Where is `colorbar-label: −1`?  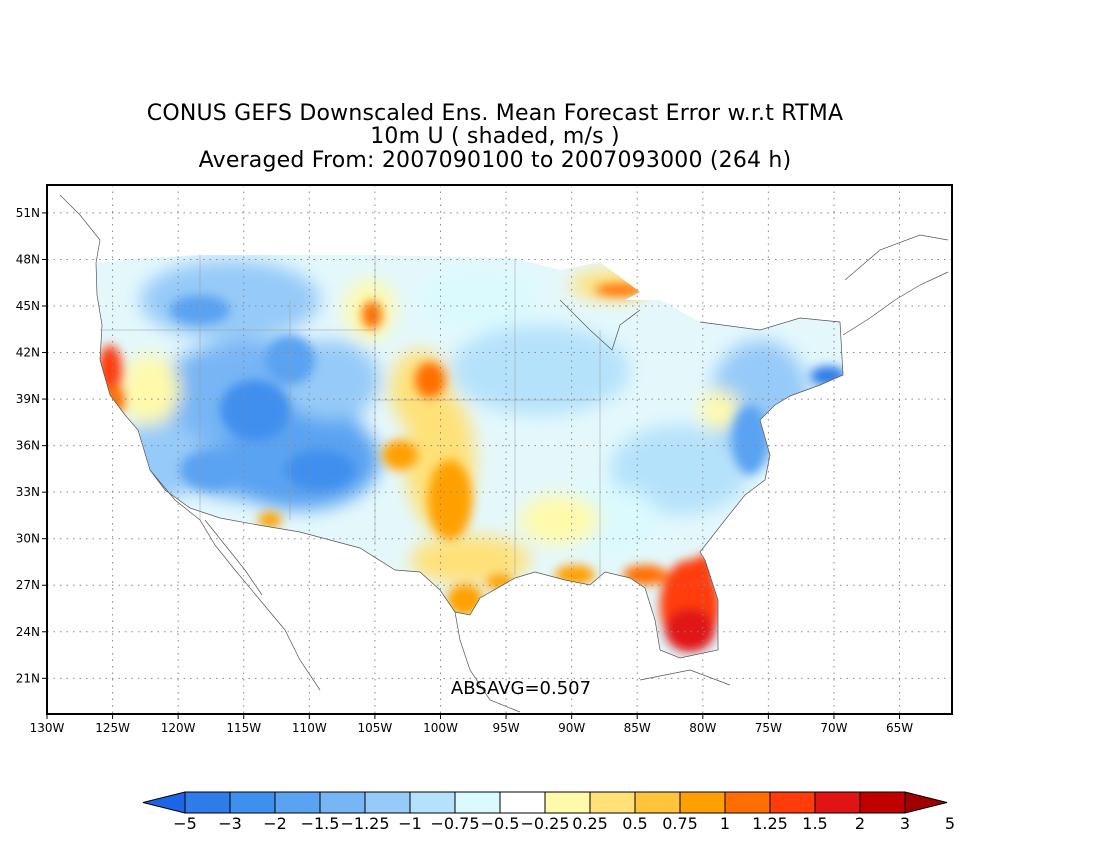
colorbar-label: −1 is located at coordinates (410, 823).